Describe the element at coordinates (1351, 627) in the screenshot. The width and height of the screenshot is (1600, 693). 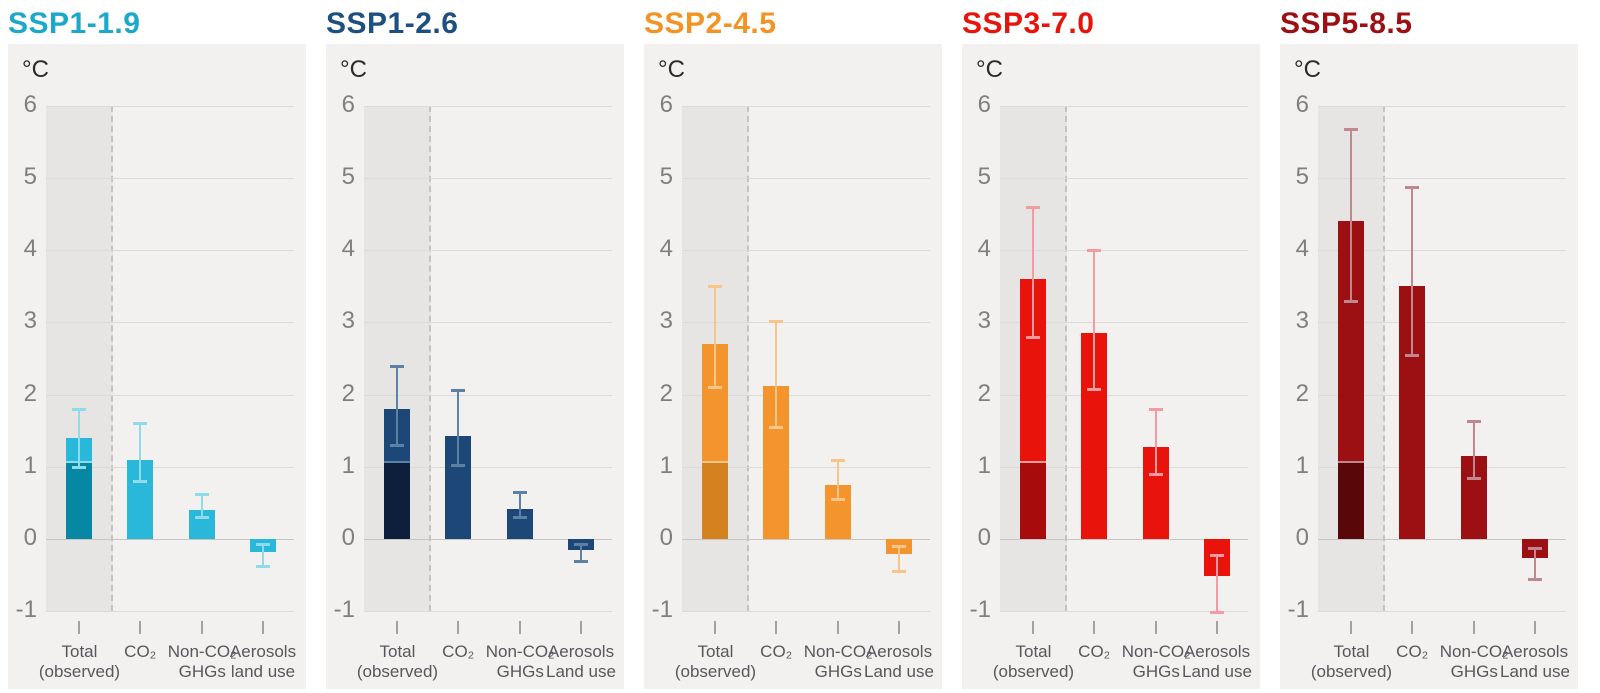
I see `x-tick-total-observed` at that location.